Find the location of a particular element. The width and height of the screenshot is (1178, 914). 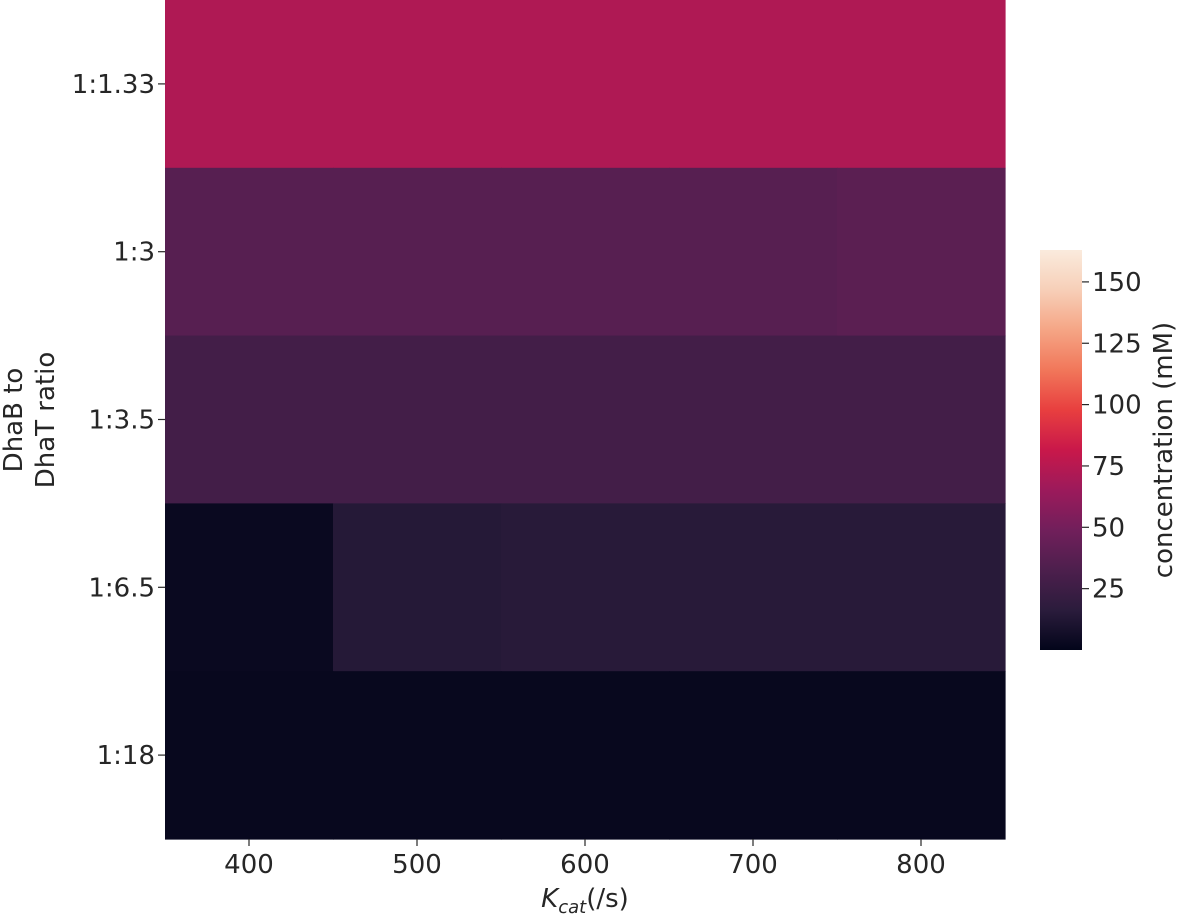

x-axis-ticks: 400 500 600 700 800 is located at coordinates (585, 859).